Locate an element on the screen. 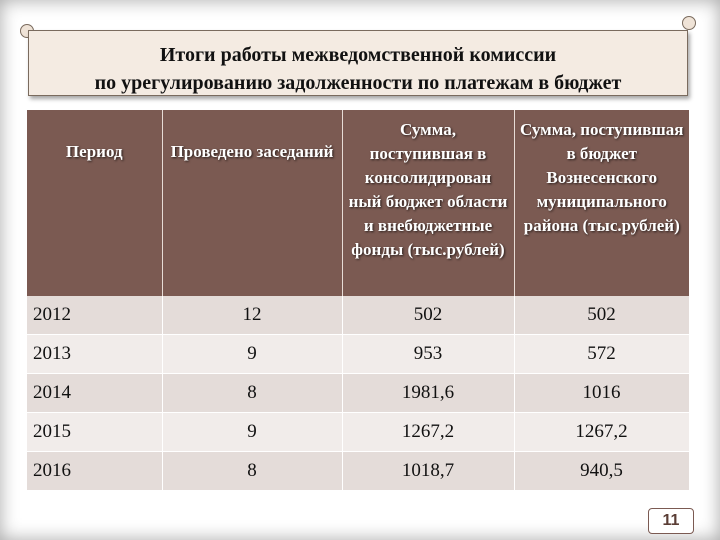 Image resolution: width=720 pixels, height=540 pixels. cell-consolidated-sum: 502 is located at coordinates (428, 315).